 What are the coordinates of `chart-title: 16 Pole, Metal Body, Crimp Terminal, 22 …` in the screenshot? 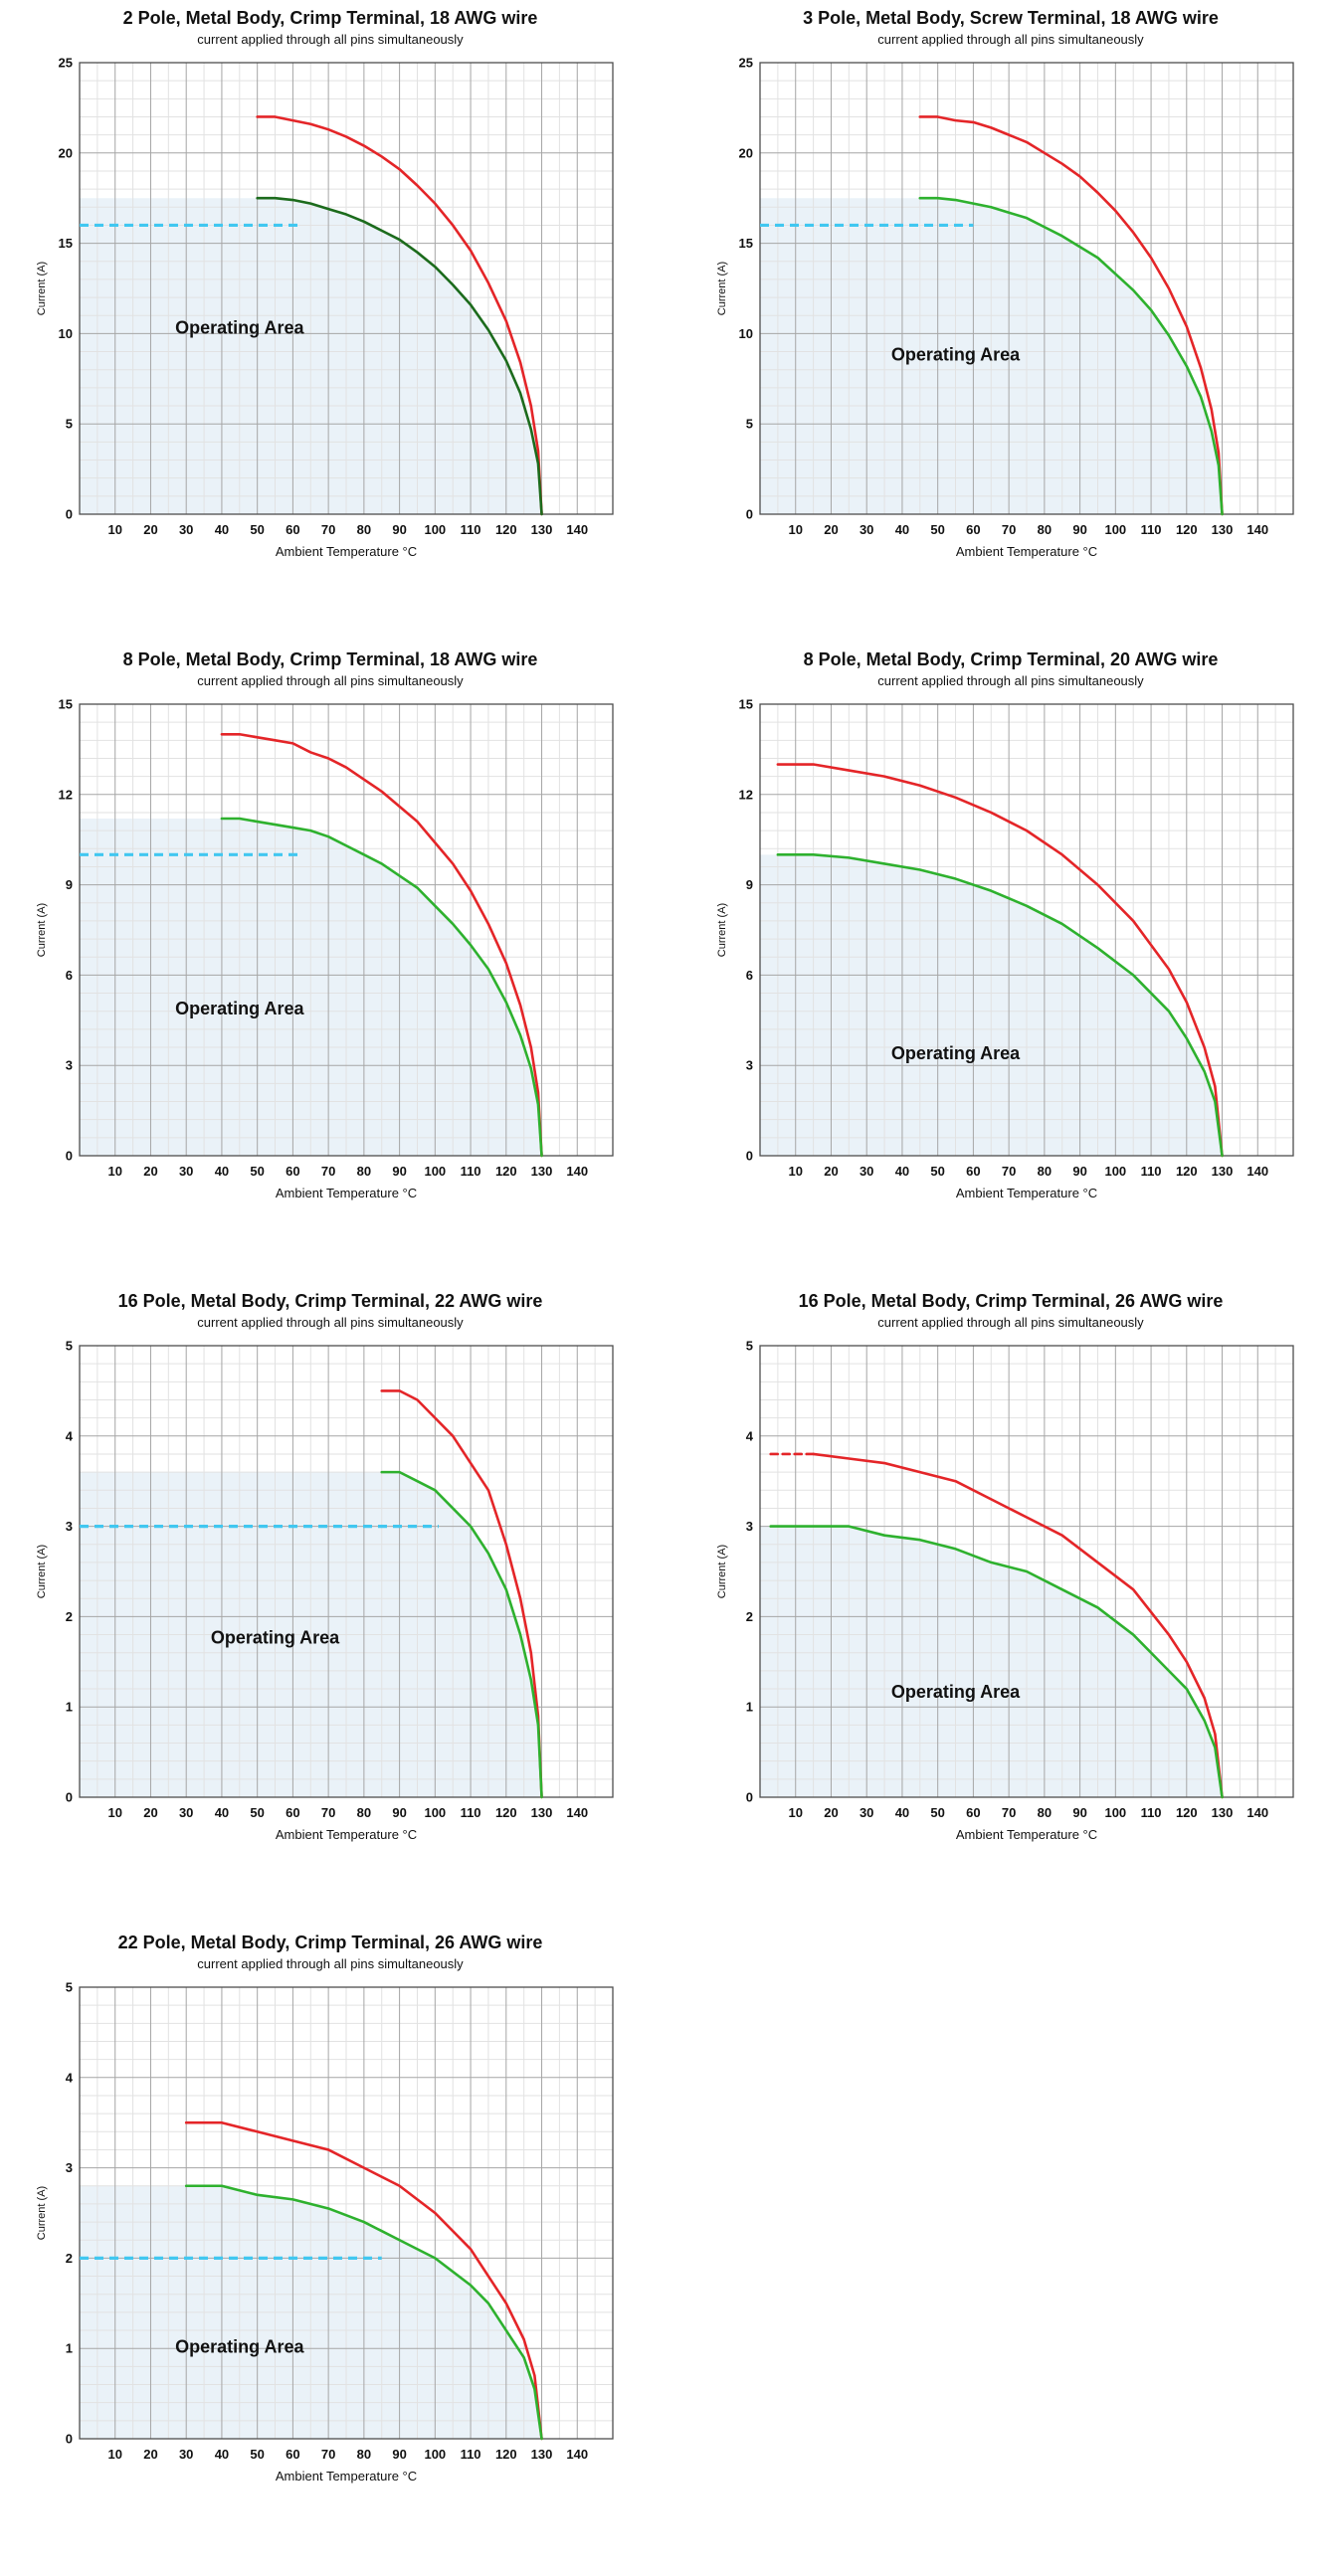 It's located at (330, 1301).